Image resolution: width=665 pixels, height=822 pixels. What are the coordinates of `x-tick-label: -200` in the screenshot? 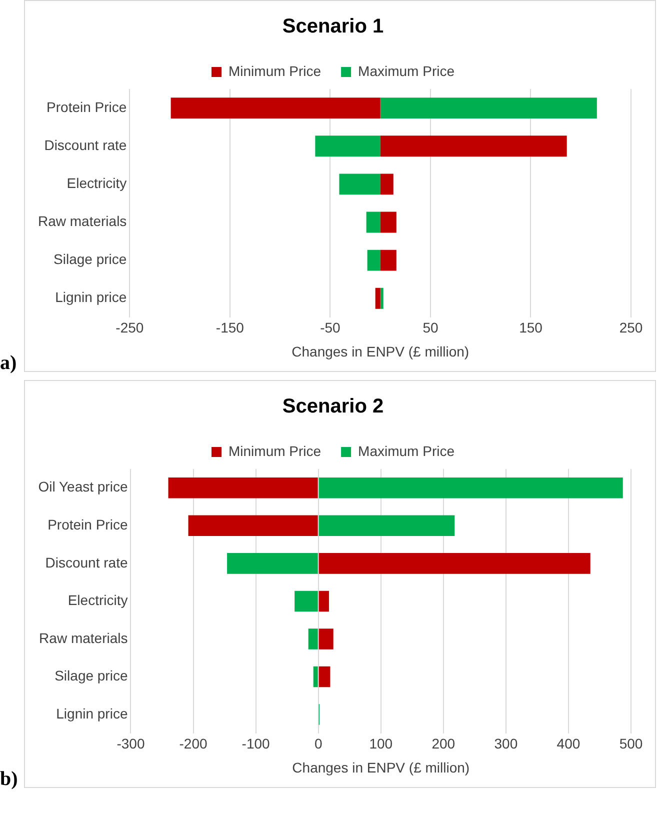 It's located at (193, 744).